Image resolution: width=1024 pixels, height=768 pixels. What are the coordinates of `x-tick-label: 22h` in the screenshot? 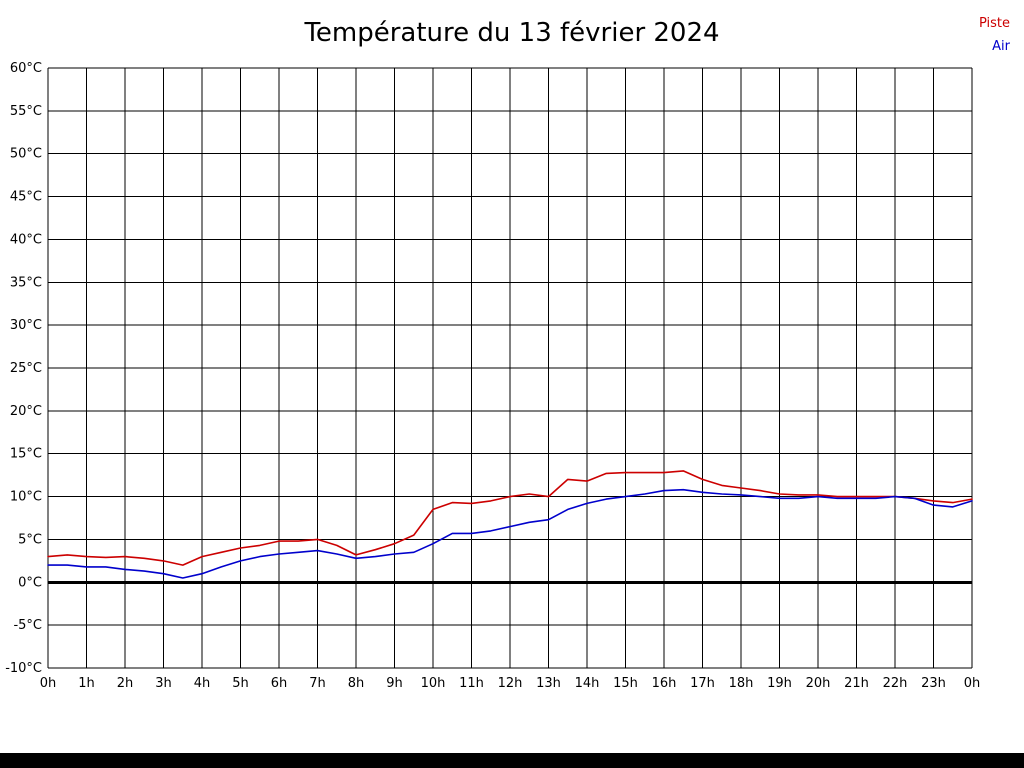 It's located at (895, 683).